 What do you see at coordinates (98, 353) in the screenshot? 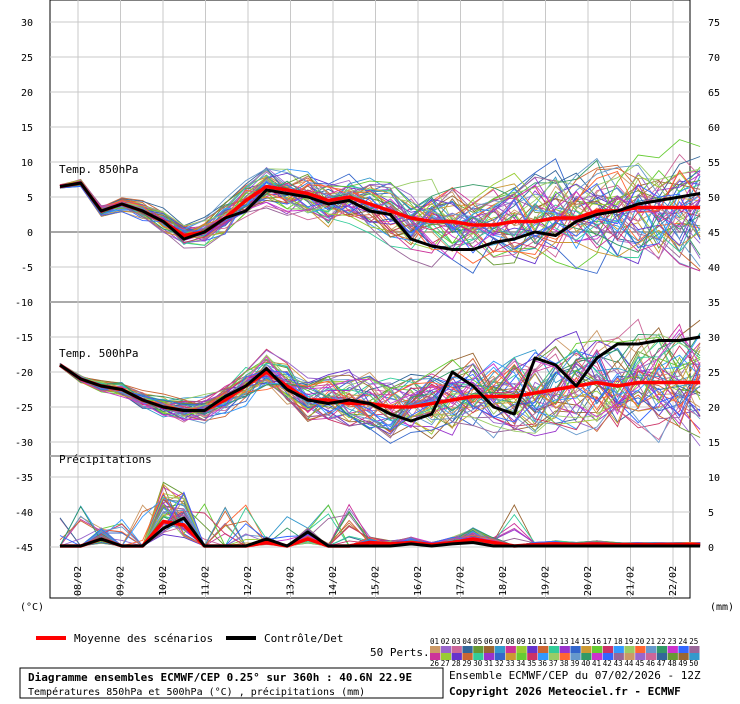
I see `panel-label-t500: Temp. 500hPa` at bounding box center [98, 353].